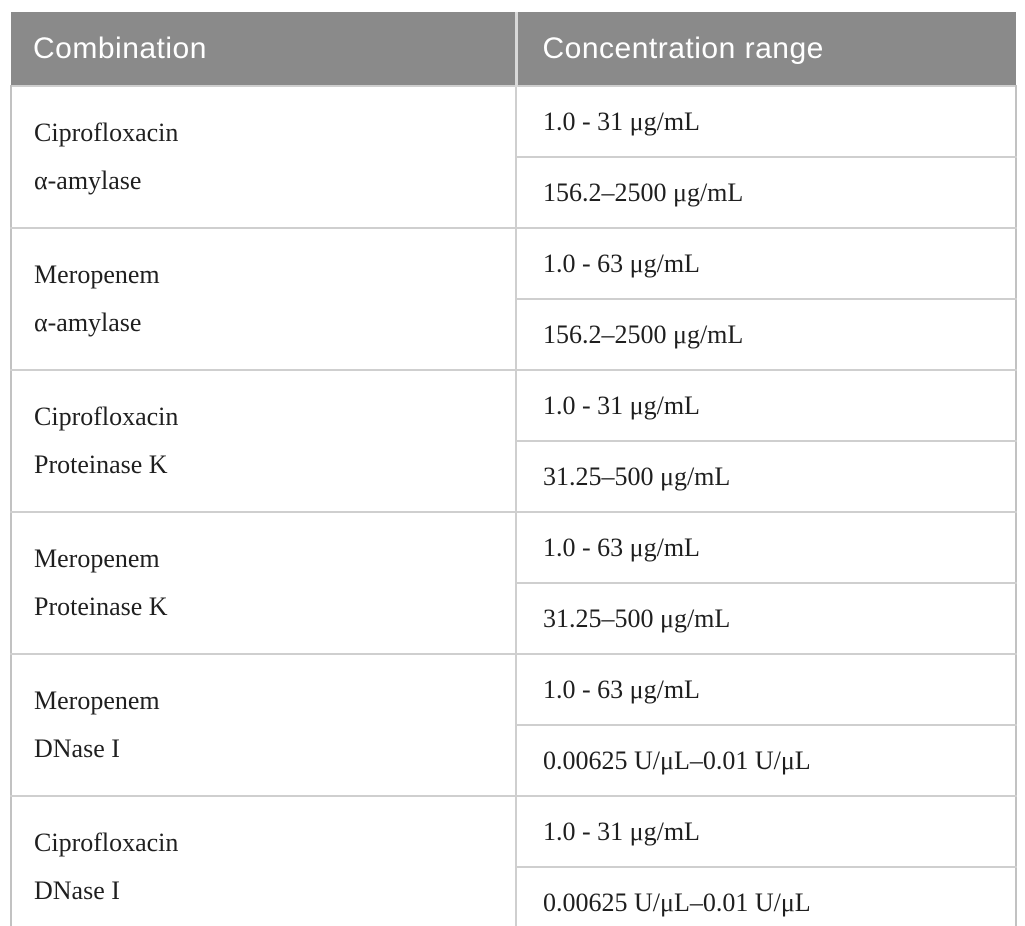 This screenshot has height=926, width=1025. I want to click on combination-cell: Ciprofloxacin α-amylase, so click(263, 157).